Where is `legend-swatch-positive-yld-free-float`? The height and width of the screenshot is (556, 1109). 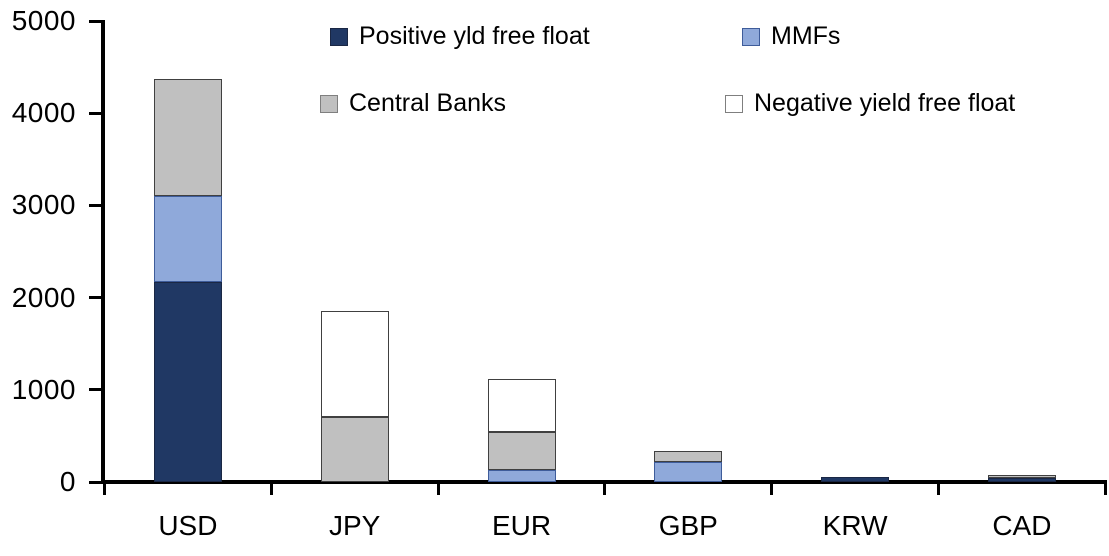 legend-swatch-positive-yld-free-float is located at coordinates (339, 36).